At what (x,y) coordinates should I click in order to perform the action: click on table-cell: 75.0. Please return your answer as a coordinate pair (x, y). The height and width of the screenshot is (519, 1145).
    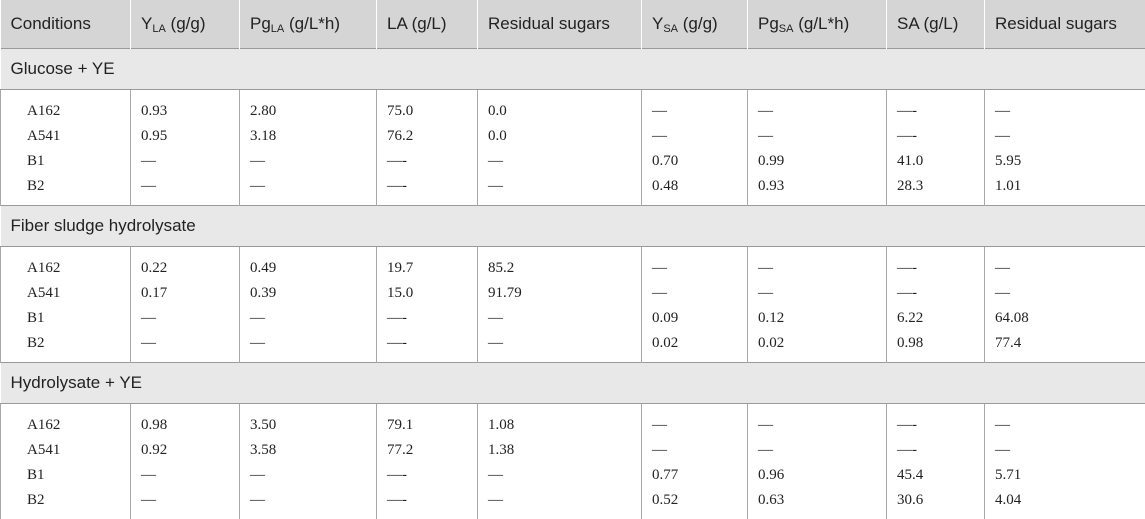
    Looking at the image, I should click on (427, 107).